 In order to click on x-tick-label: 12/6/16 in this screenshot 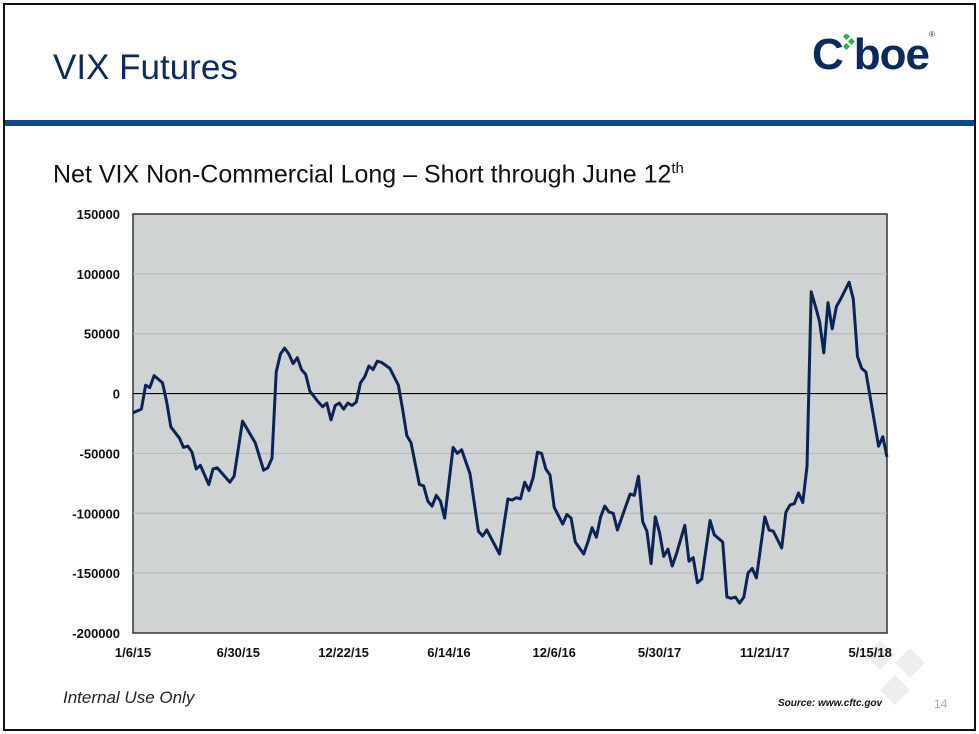, I will do `click(554, 652)`.